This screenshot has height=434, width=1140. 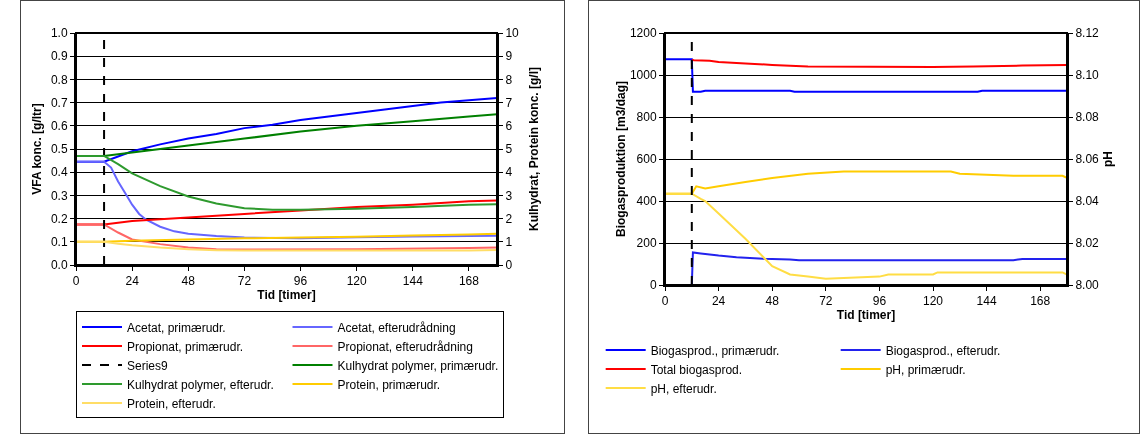 What do you see at coordinates (696, 369) in the screenshot?
I see `legend-label: Total biogasprod.` at bounding box center [696, 369].